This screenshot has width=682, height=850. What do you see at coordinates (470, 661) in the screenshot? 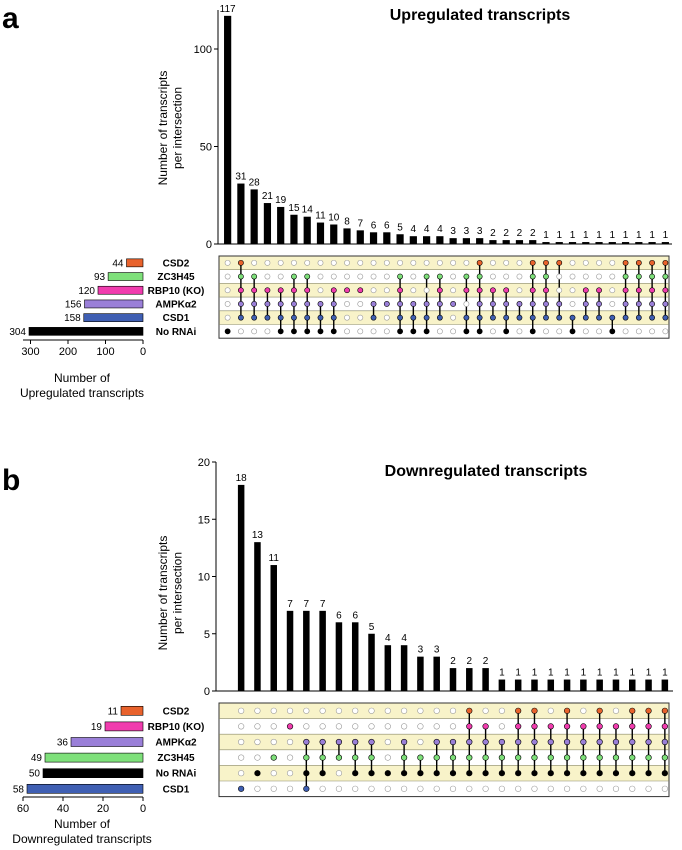
I see `intersection-value-label: 2` at bounding box center [470, 661].